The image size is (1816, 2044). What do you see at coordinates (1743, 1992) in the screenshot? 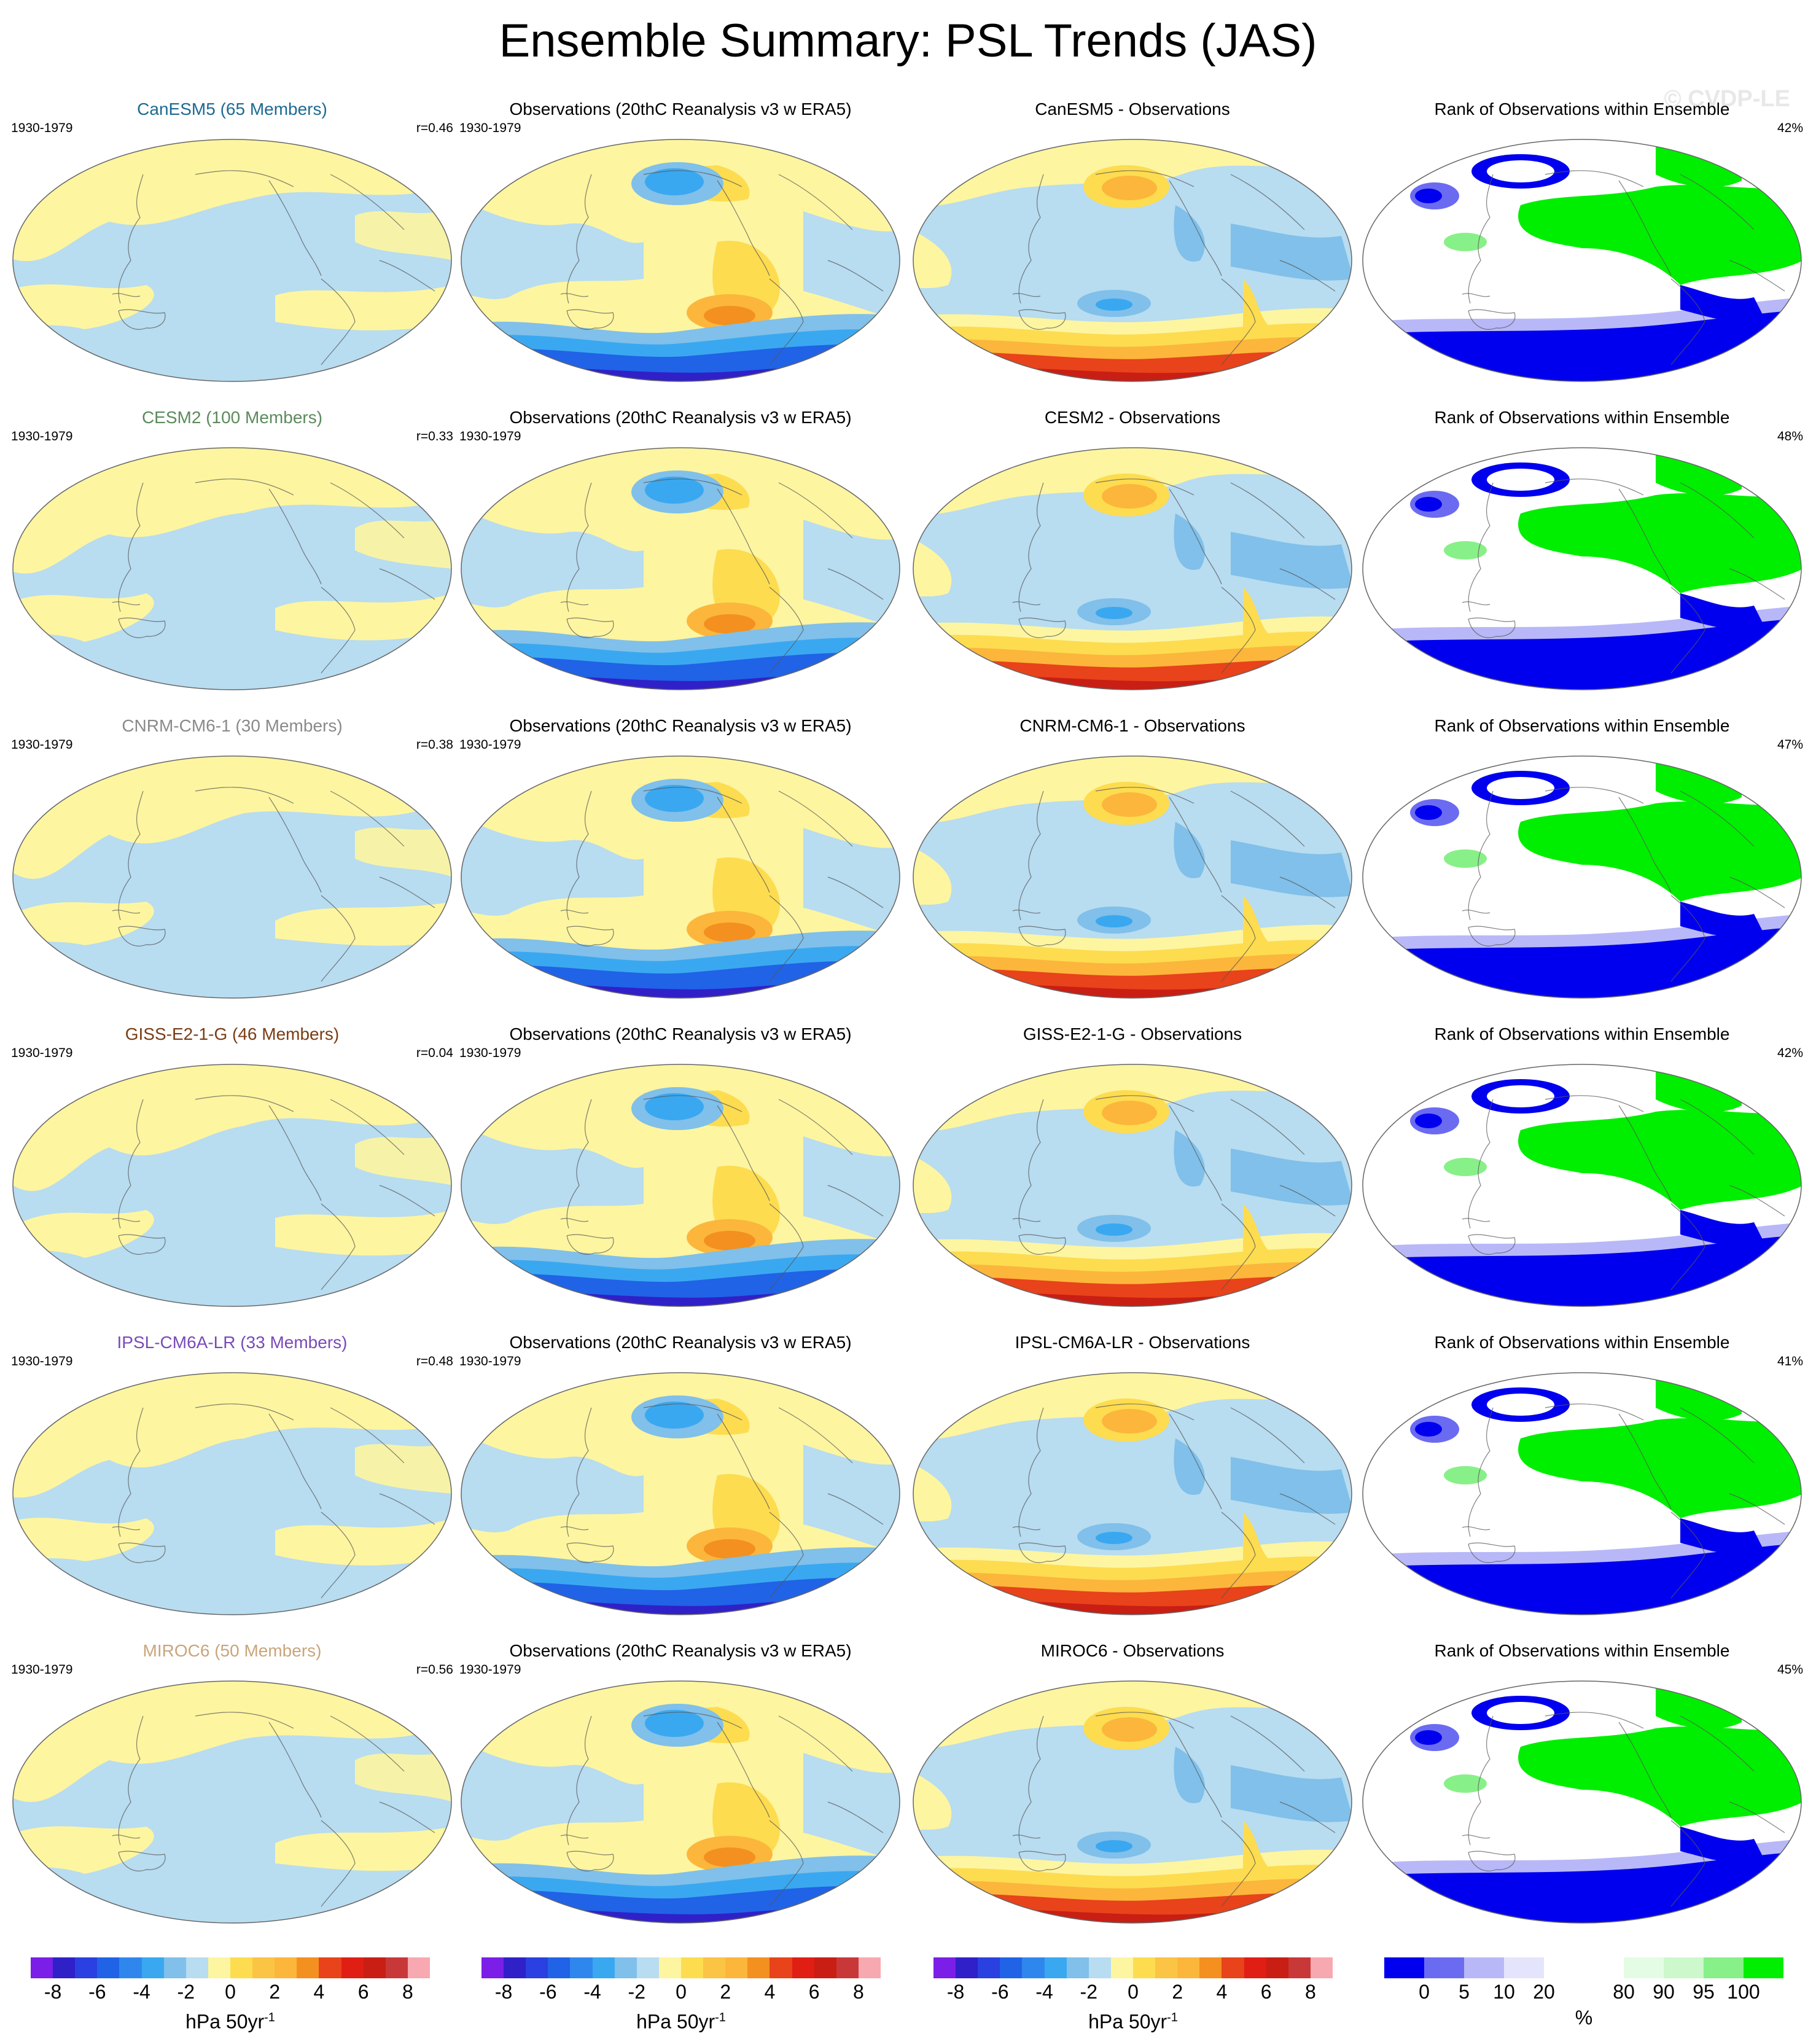
I see `colorbar-tick-label: 100` at bounding box center [1743, 1992].